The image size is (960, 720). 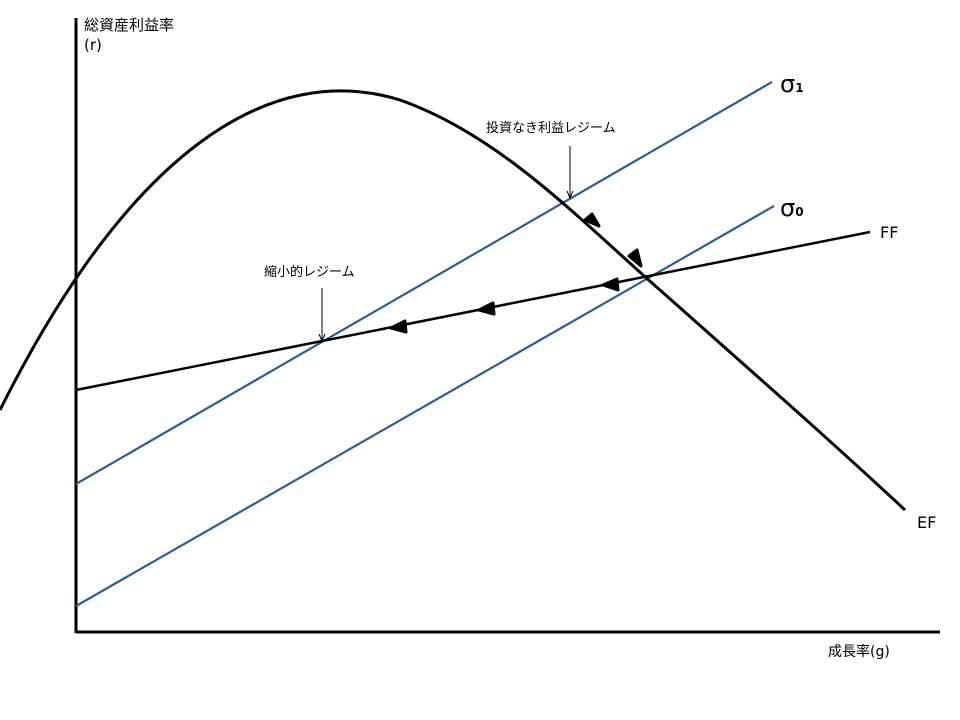 I want to click on y-axis-label-line1: 総資産利益率, so click(x=129, y=25).